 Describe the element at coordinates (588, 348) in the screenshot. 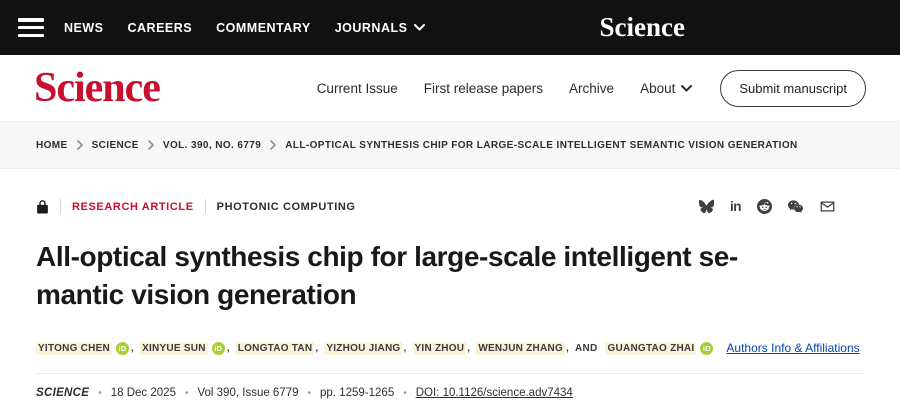

I see `authors-conjunction: AND` at that location.